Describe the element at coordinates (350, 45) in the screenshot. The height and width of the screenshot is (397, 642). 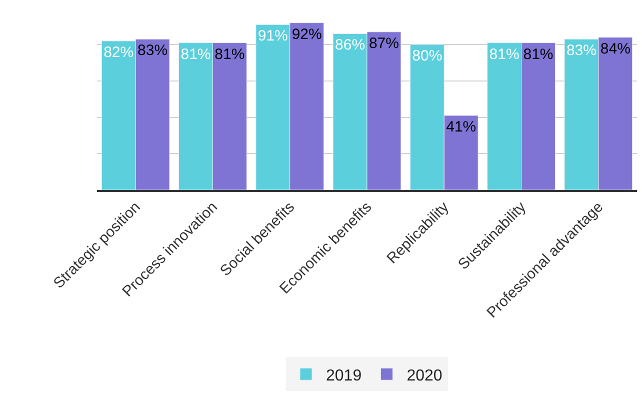
I see `data-label: 86%` at that location.